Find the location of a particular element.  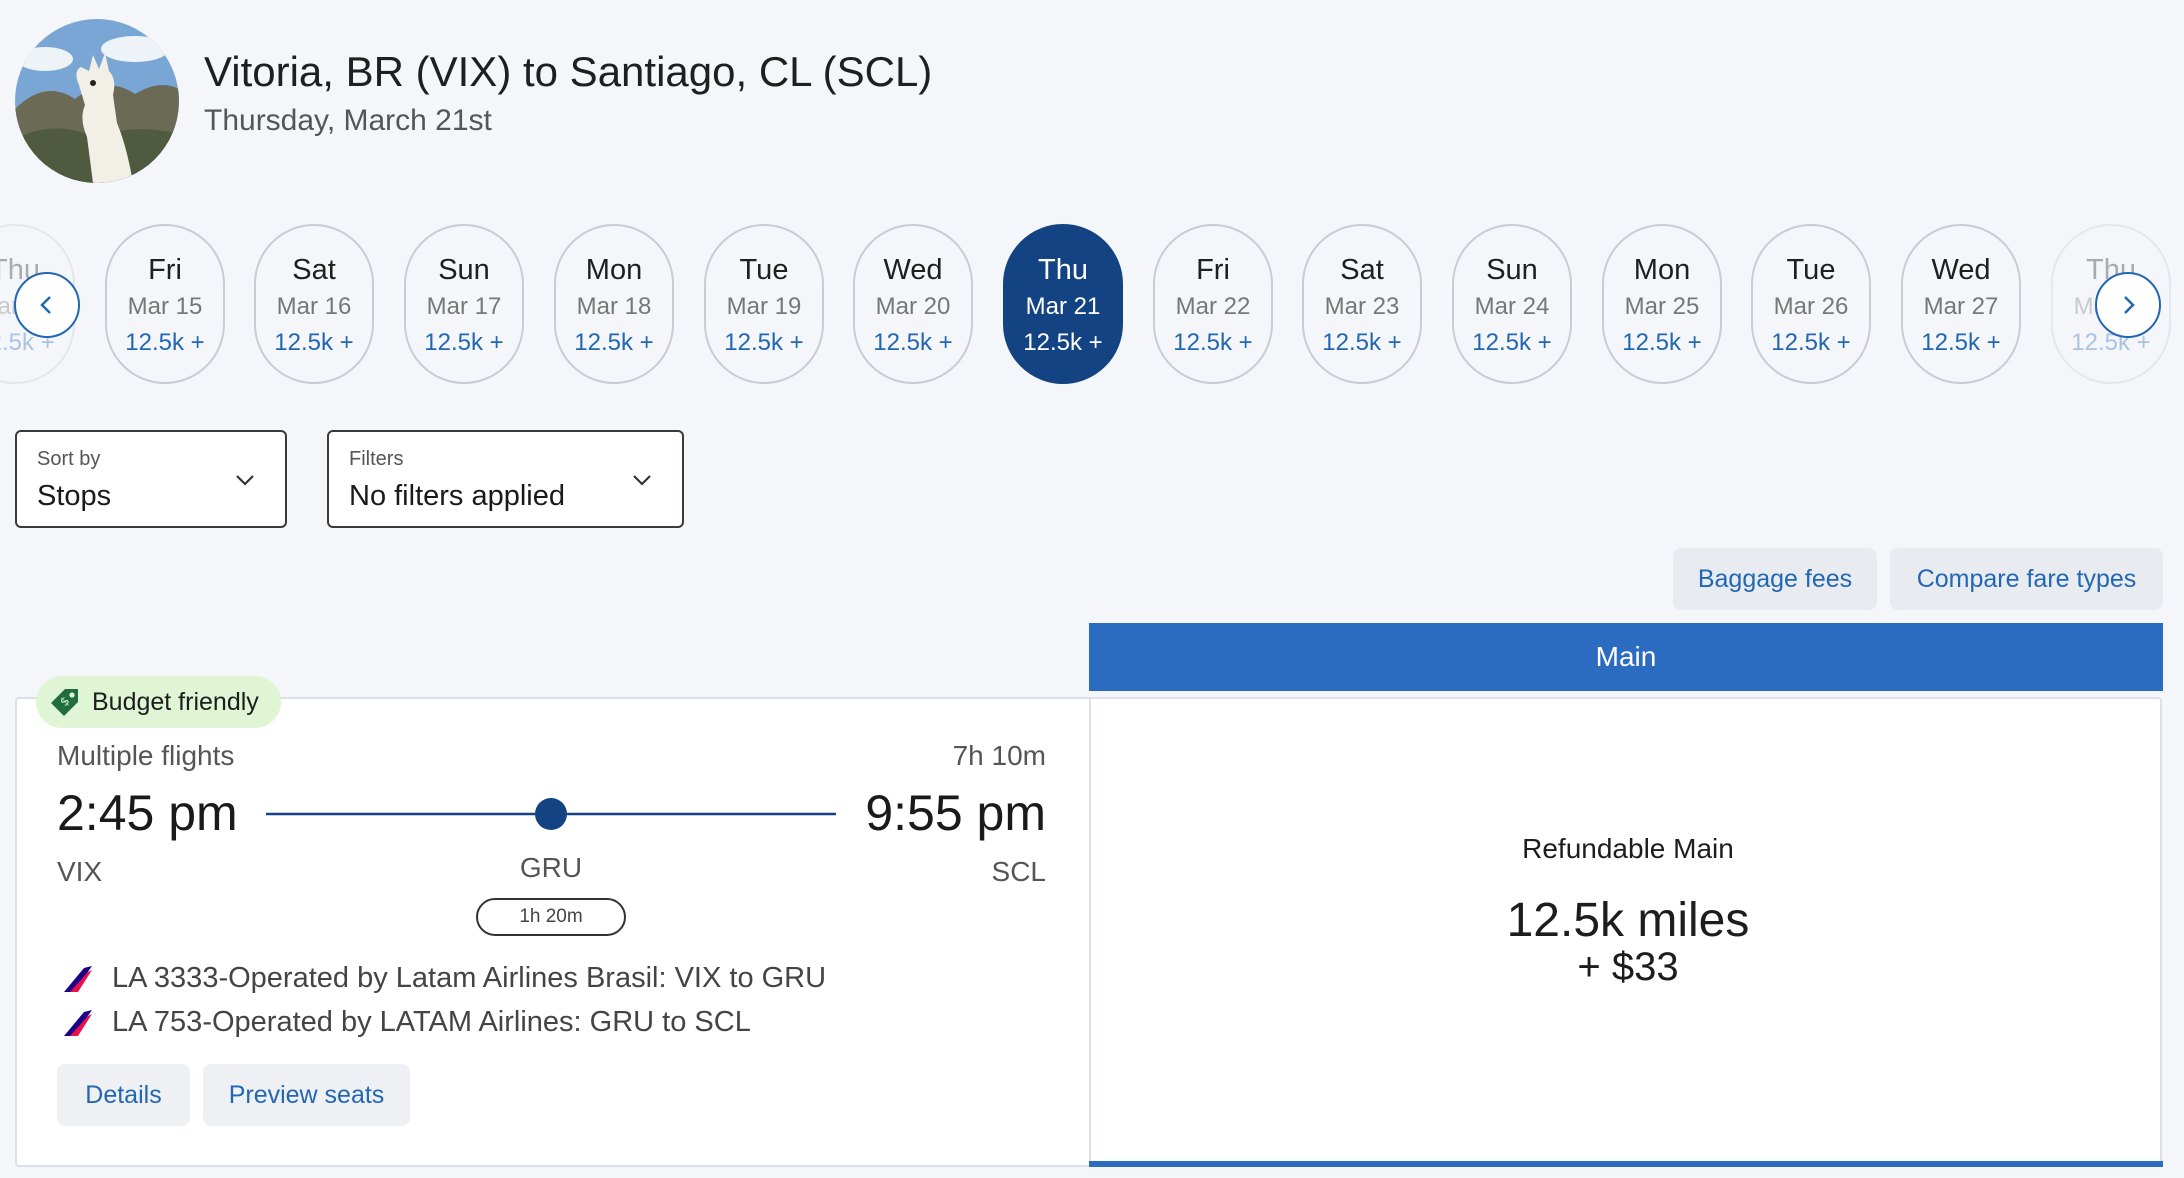

day-date: Mar 27 is located at coordinates (1961, 306).